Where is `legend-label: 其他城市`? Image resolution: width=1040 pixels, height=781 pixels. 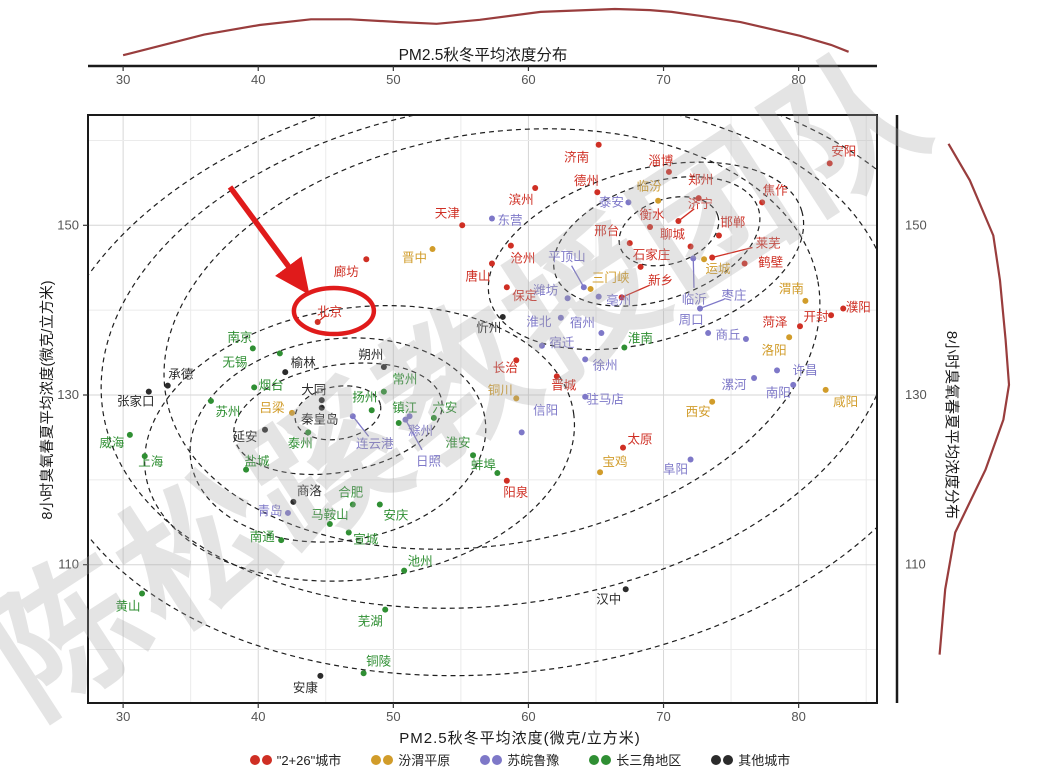 legend-label: 其他城市 is located at coordinates (764, 760).